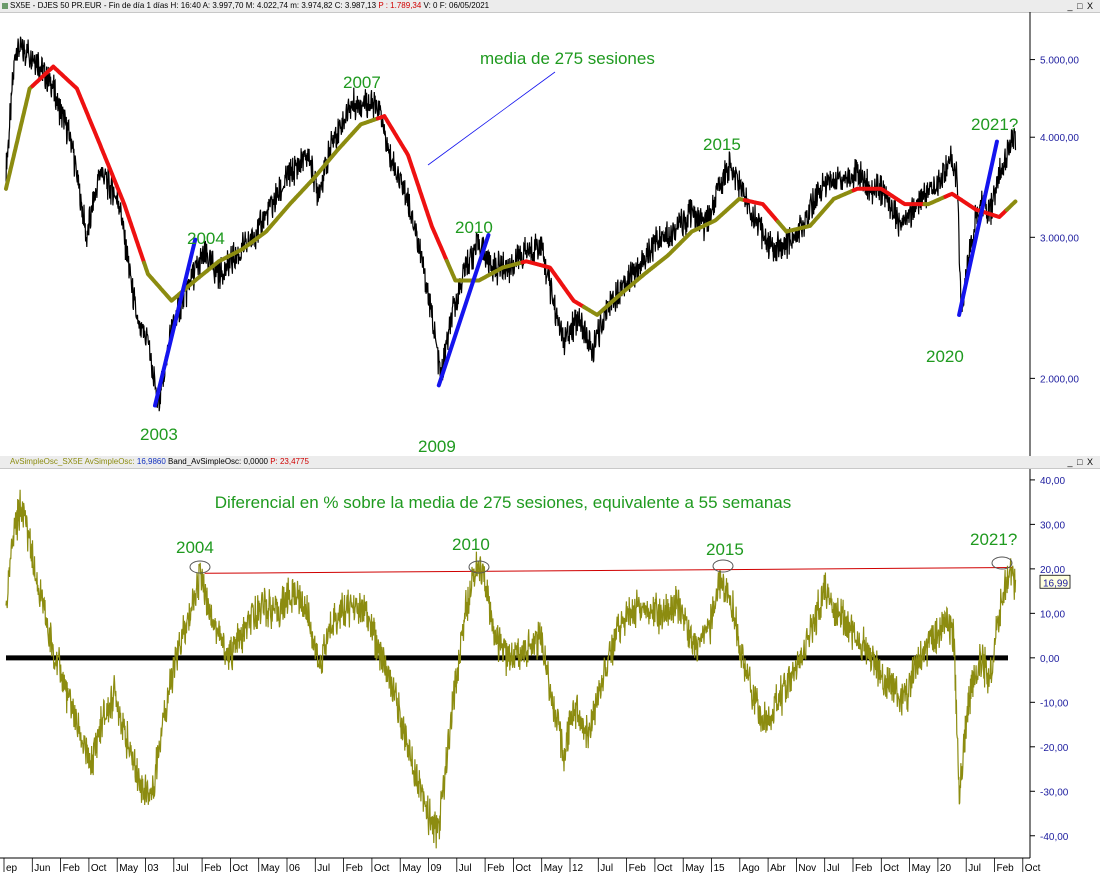 Image resolution: width=1100 pixels, height=876 pixels. What do you see at coordinates (223, 5) in the screenshot?
I see `open-label: A: 3.997,70` at bounding box center [223, 5].